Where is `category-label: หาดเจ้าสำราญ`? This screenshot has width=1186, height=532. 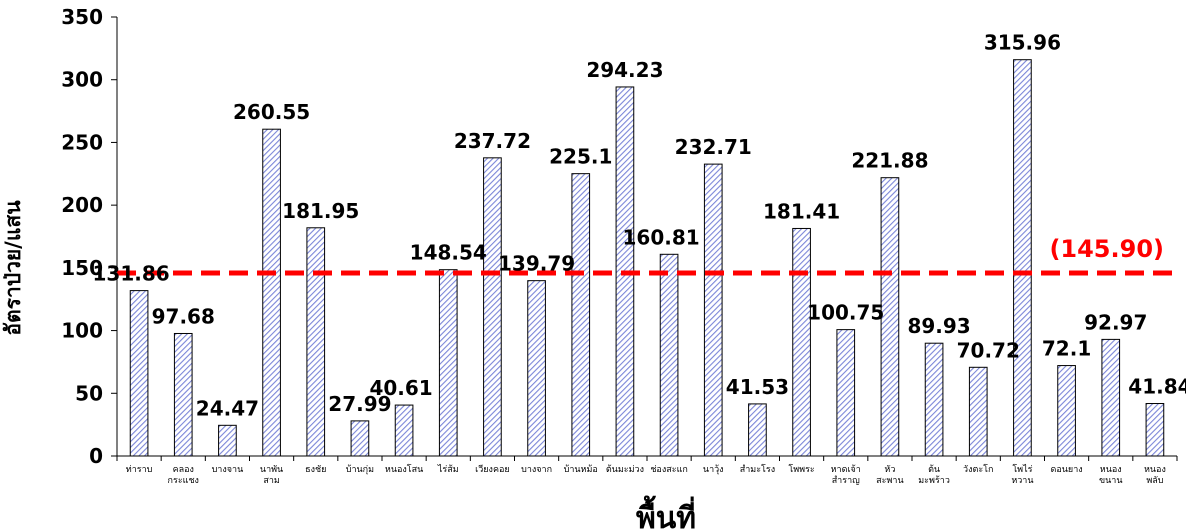
category-label: หาดเจ้าสำราญ is located at coordinates (846, 475).